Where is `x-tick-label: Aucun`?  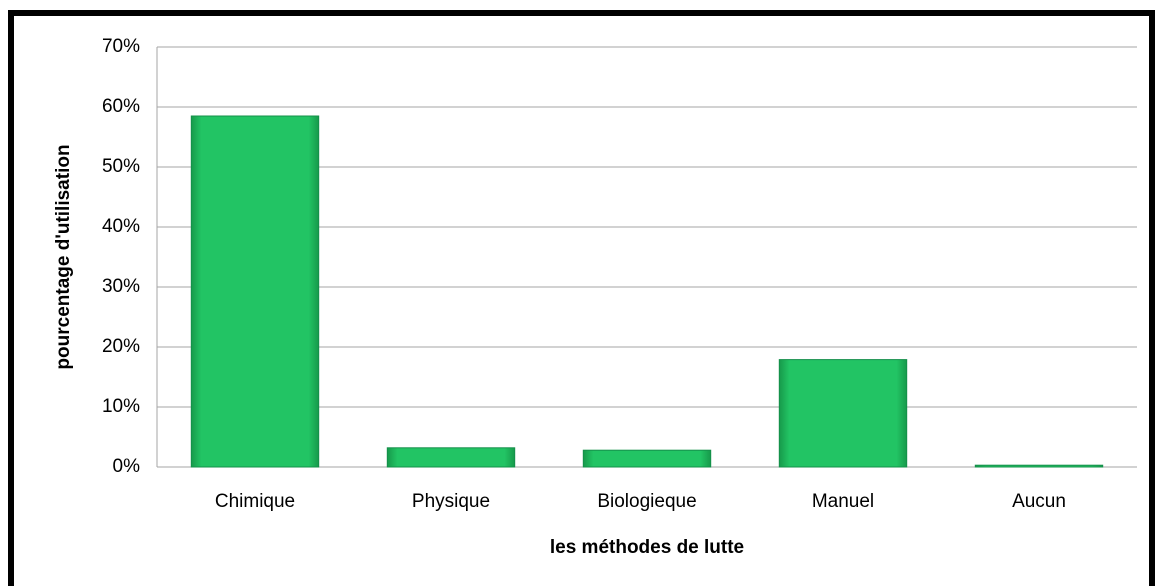
x-tick-label: Aucun is located at coordinates (1039, 501).